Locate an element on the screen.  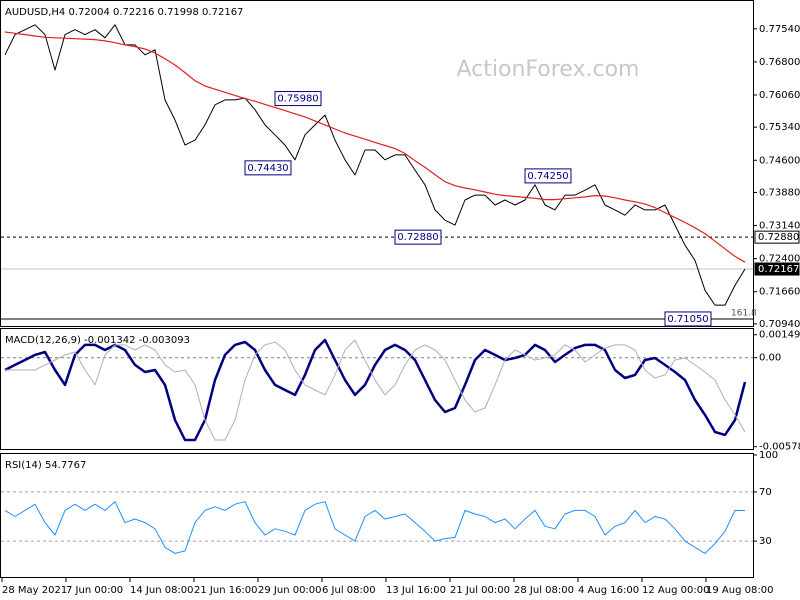
x-tick-label: 19 Aug 08:00 is located at coordinates (739, 590).